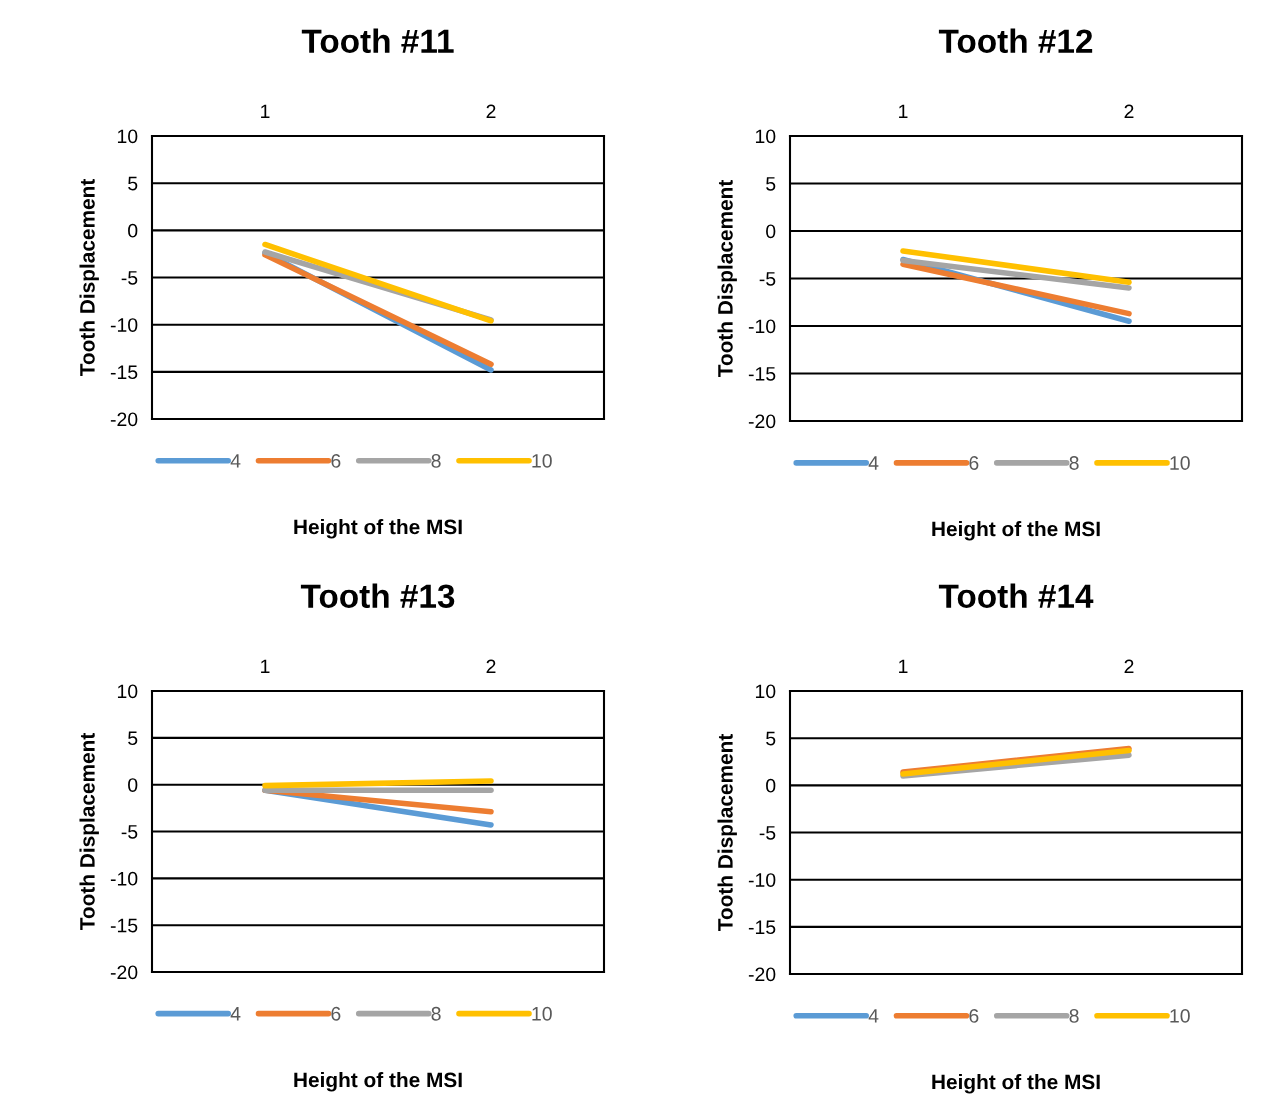 The image size is (1286, 1115). What do you see at coordinates (1015, 40) in the screenshot?
I see `chart-title: Tooth #12` at bounding box center [1015, 40].